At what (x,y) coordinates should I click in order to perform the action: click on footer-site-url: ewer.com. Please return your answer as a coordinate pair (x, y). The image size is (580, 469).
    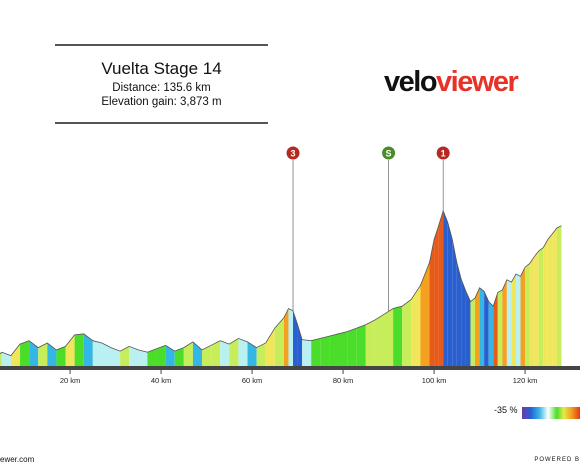
    Looking at the image, I should click on (17, 459).